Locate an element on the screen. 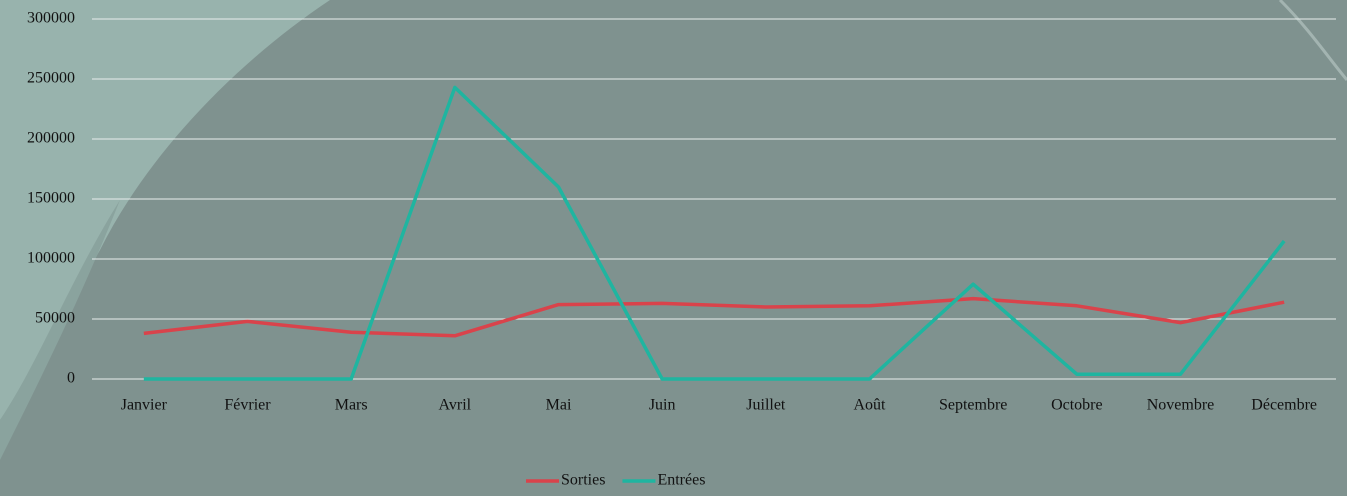  y-tick-label: 50000 is located at coordinates (55, 318).